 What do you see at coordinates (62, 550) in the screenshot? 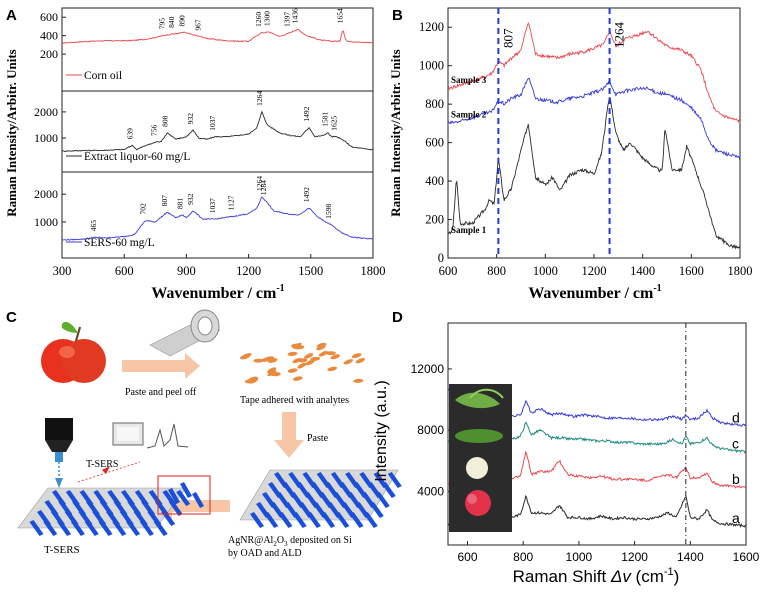
I see `label-tsers: T-SERS` at bounding box center [62, 550].